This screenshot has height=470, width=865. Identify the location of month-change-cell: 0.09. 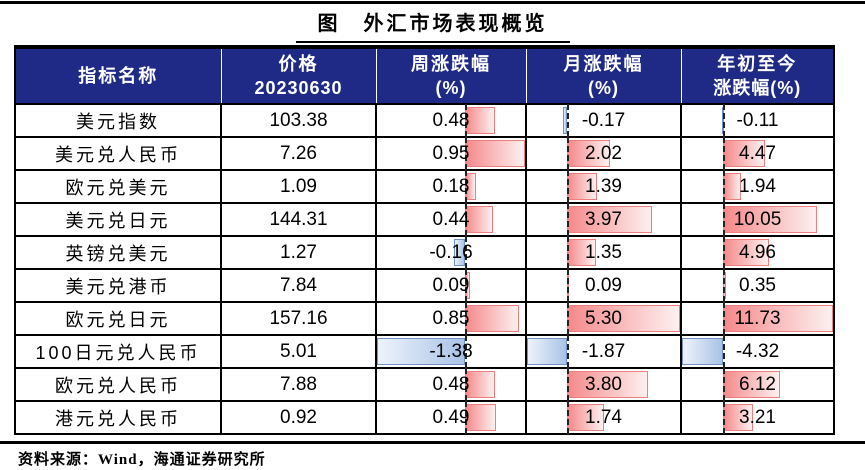
(603, 285).